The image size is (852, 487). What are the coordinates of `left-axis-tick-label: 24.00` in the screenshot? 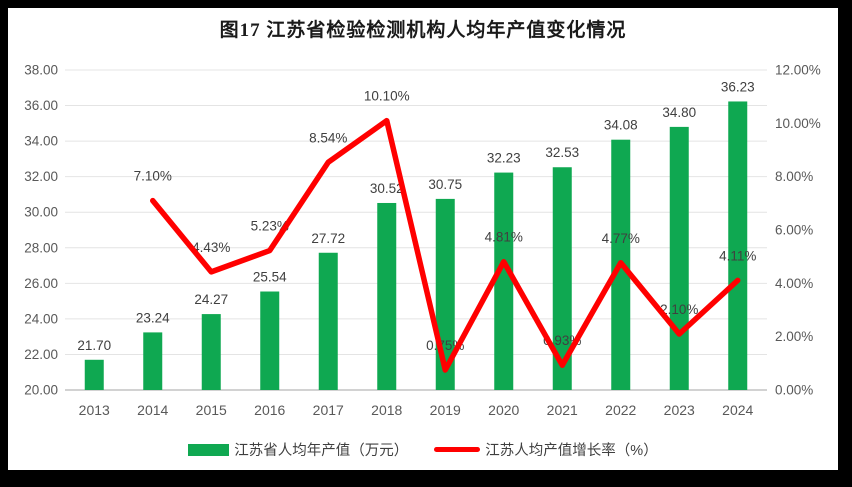 It's located at (41, 318).